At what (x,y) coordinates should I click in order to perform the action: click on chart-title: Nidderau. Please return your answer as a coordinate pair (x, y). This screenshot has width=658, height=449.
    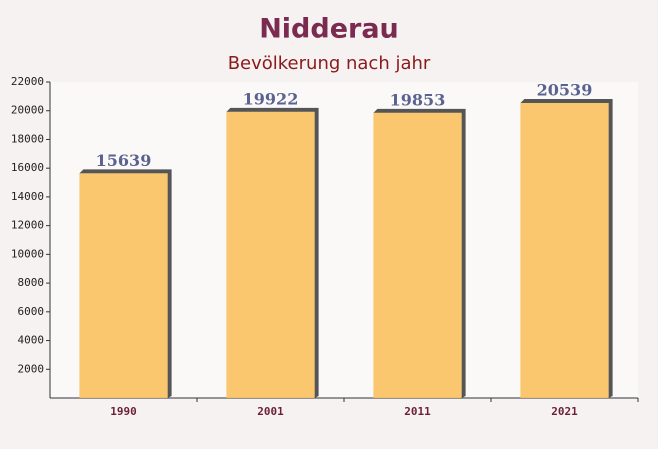
    Looking at the image, I should click on (329, 29).